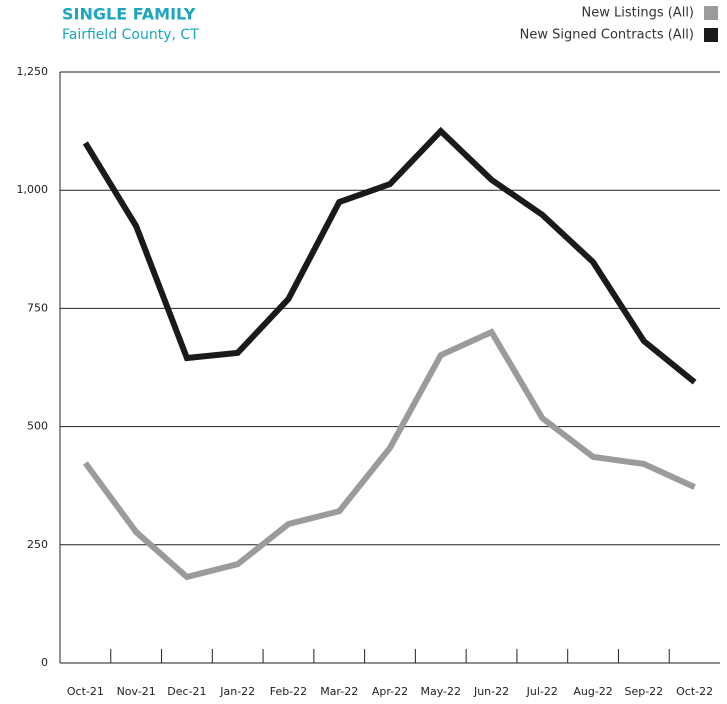  Describe the element at coordinates (638, 13) in the screenshot. I see `legend-label: New Listings (All)` at that location.